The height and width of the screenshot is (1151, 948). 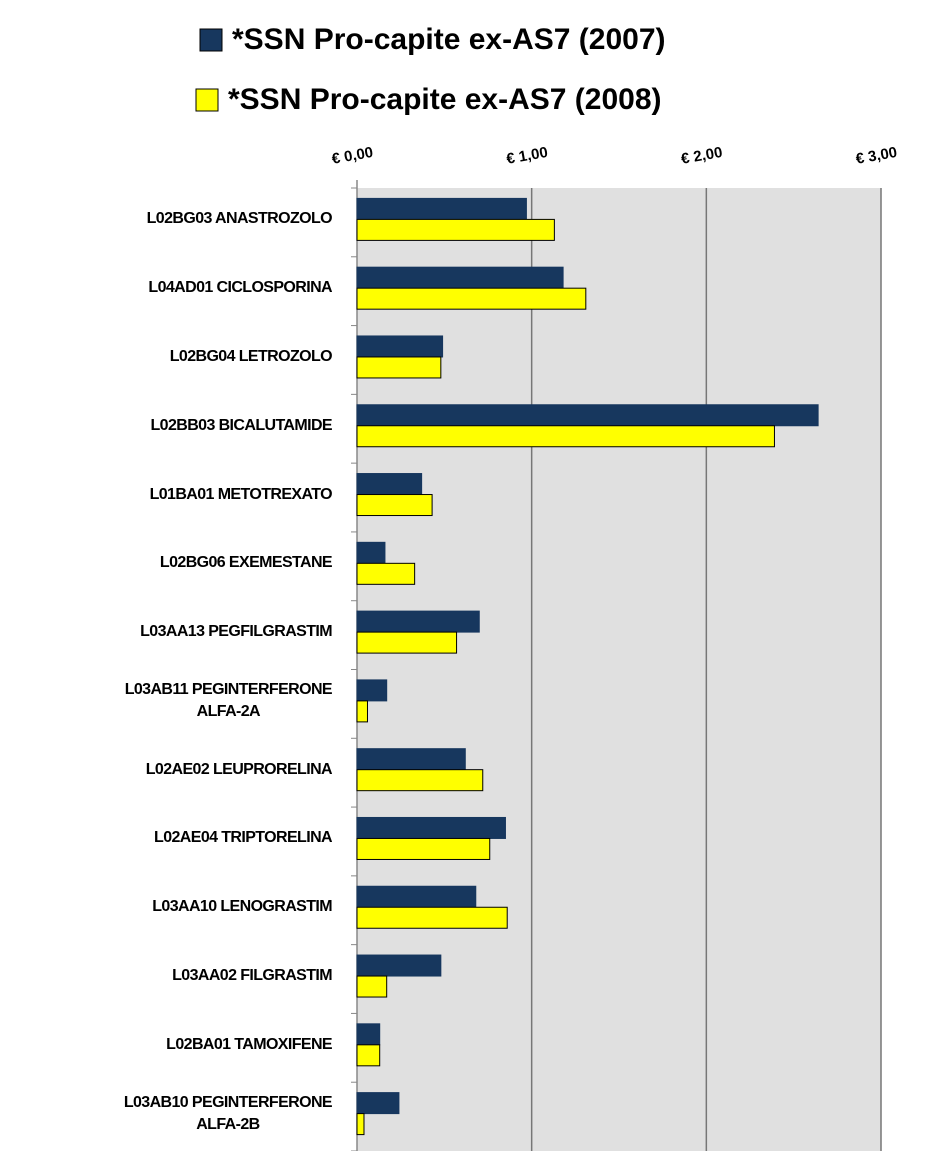 I want to click on y-tick-label-box: L02BG03 ANASTROZOLO, so click(x=166, y=219).